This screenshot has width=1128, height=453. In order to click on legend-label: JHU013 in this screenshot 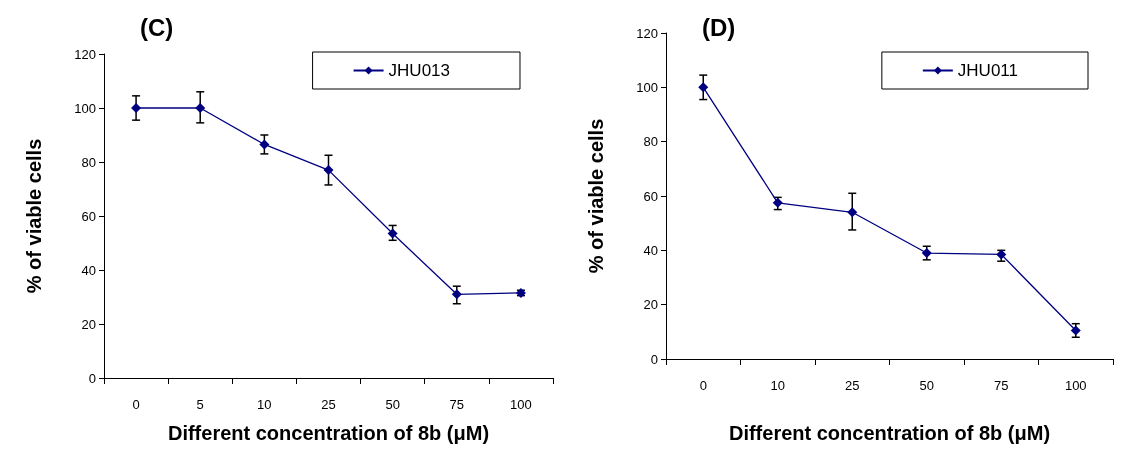, I will do `click(419, 70)`.